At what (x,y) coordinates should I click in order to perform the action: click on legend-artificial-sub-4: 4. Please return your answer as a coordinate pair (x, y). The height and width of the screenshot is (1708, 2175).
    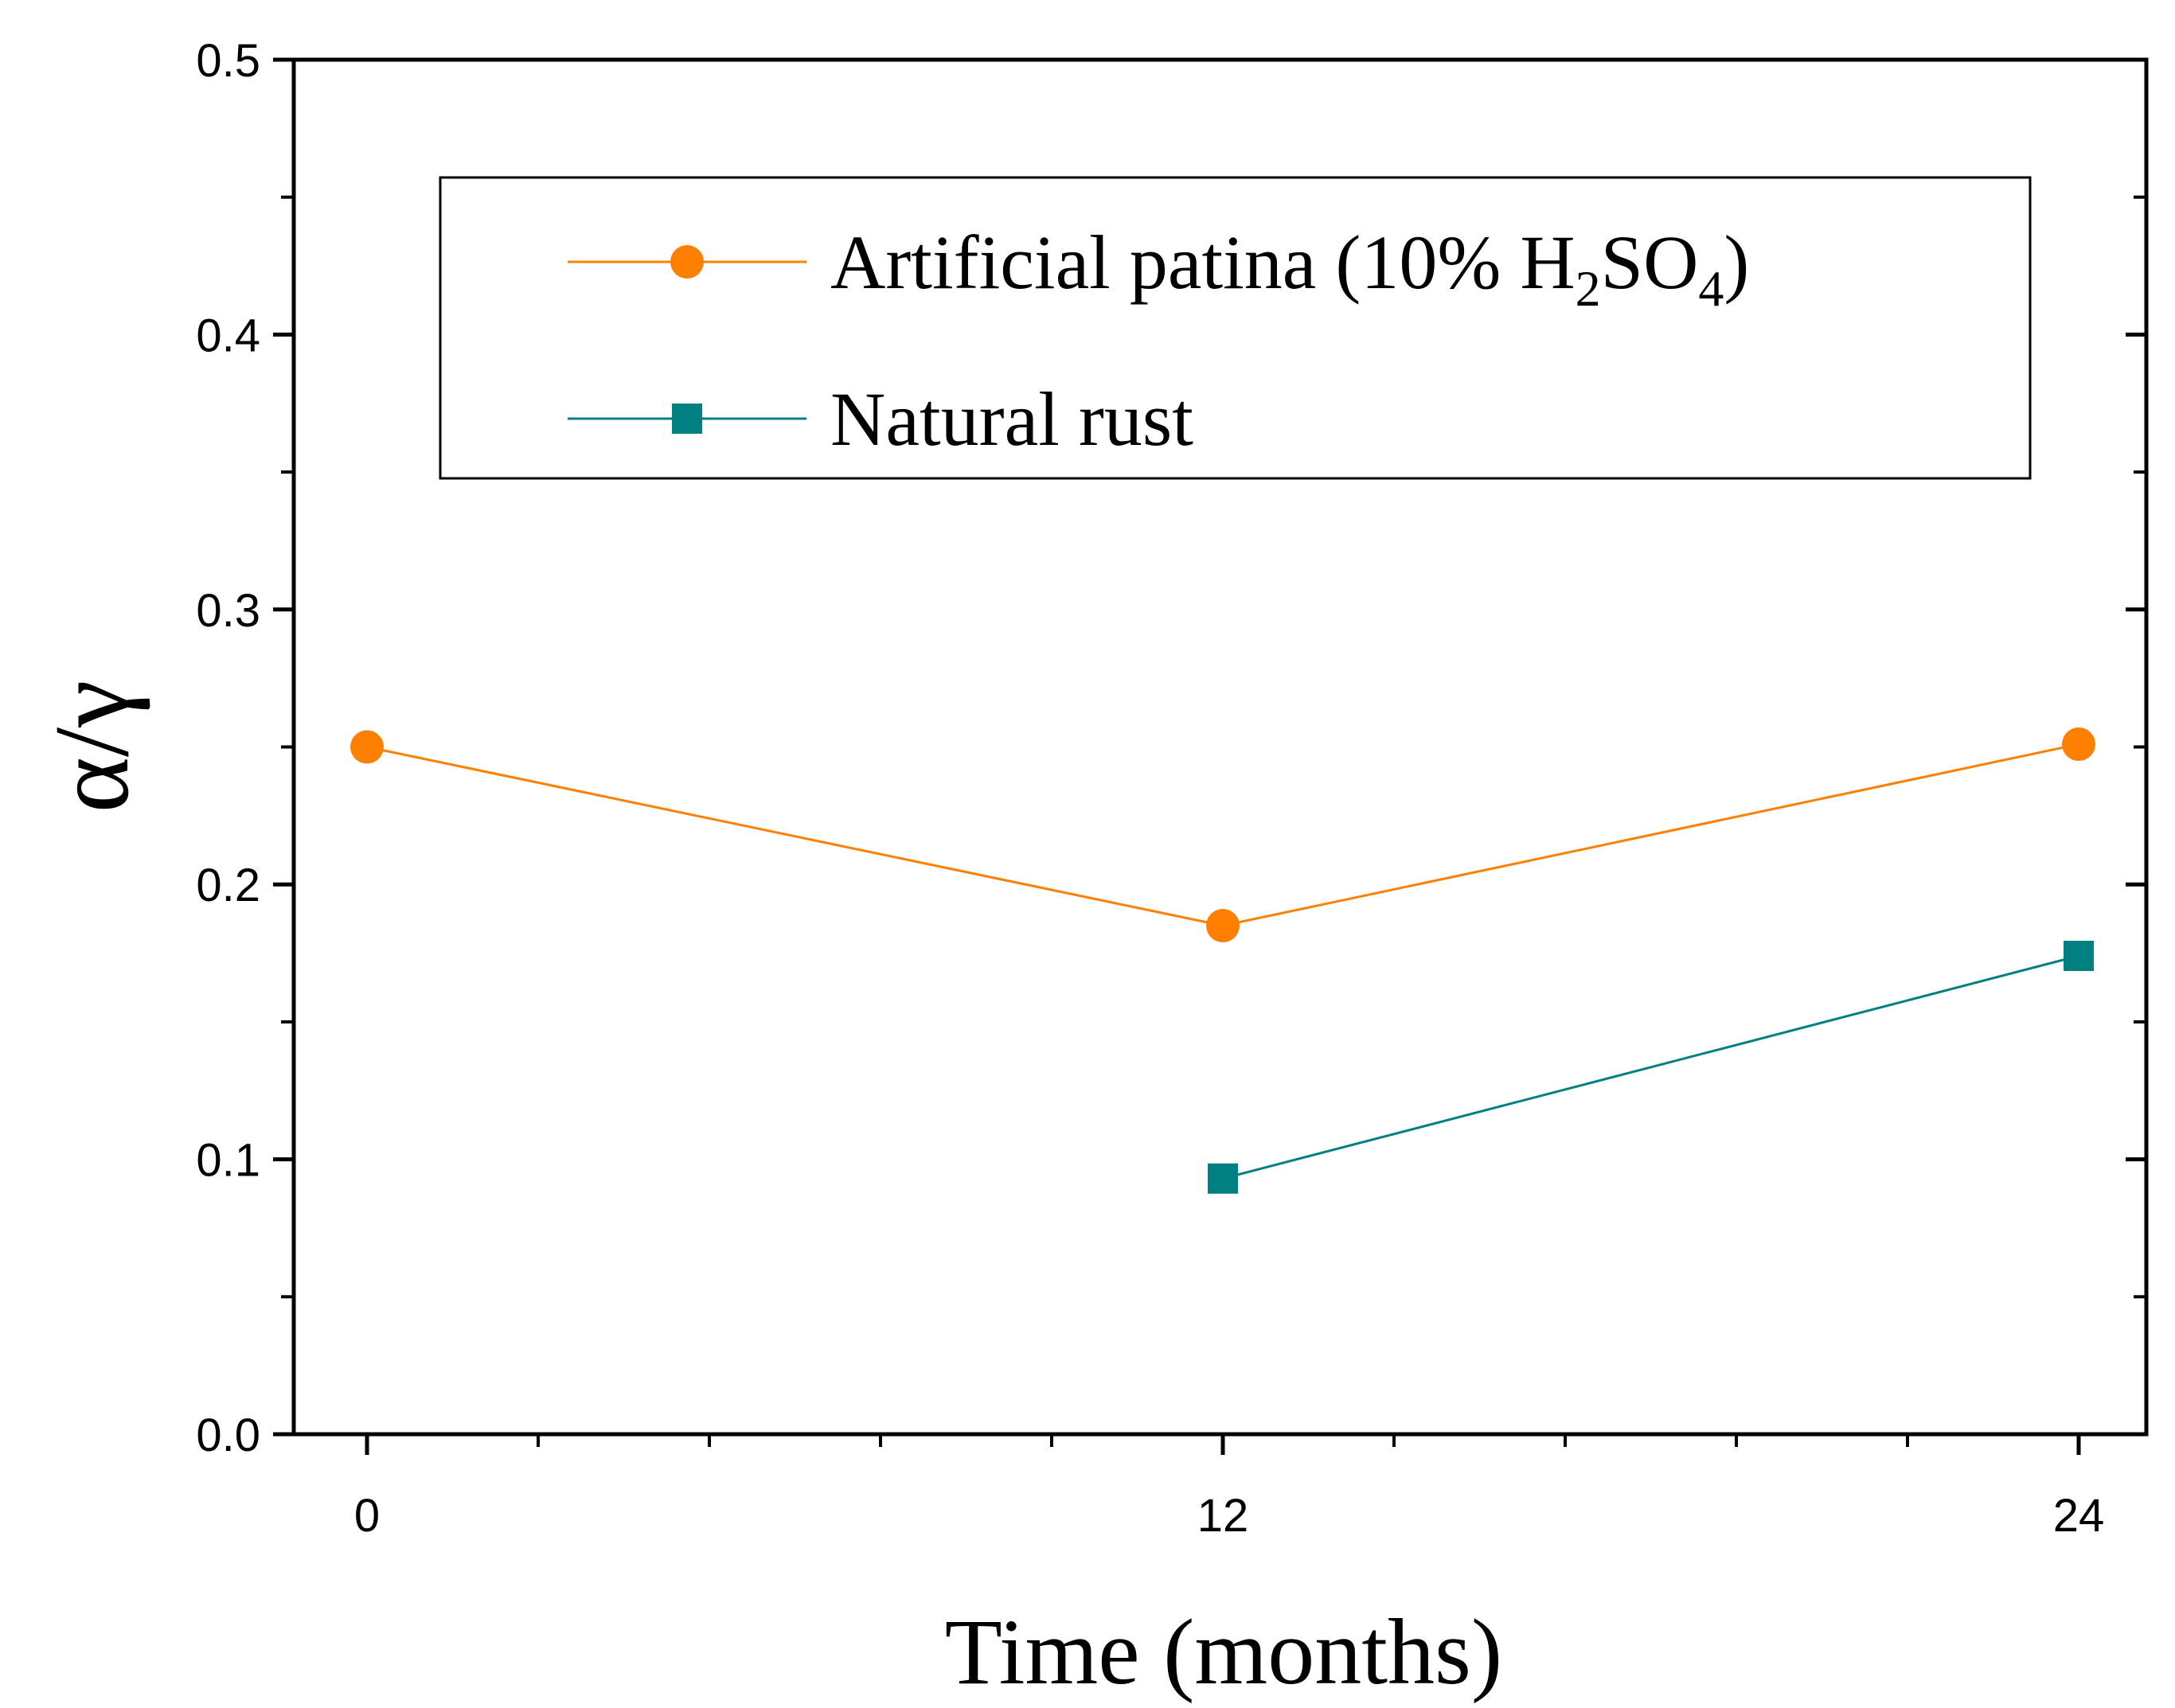
    Looking at the image, I should click on (1711, 288).